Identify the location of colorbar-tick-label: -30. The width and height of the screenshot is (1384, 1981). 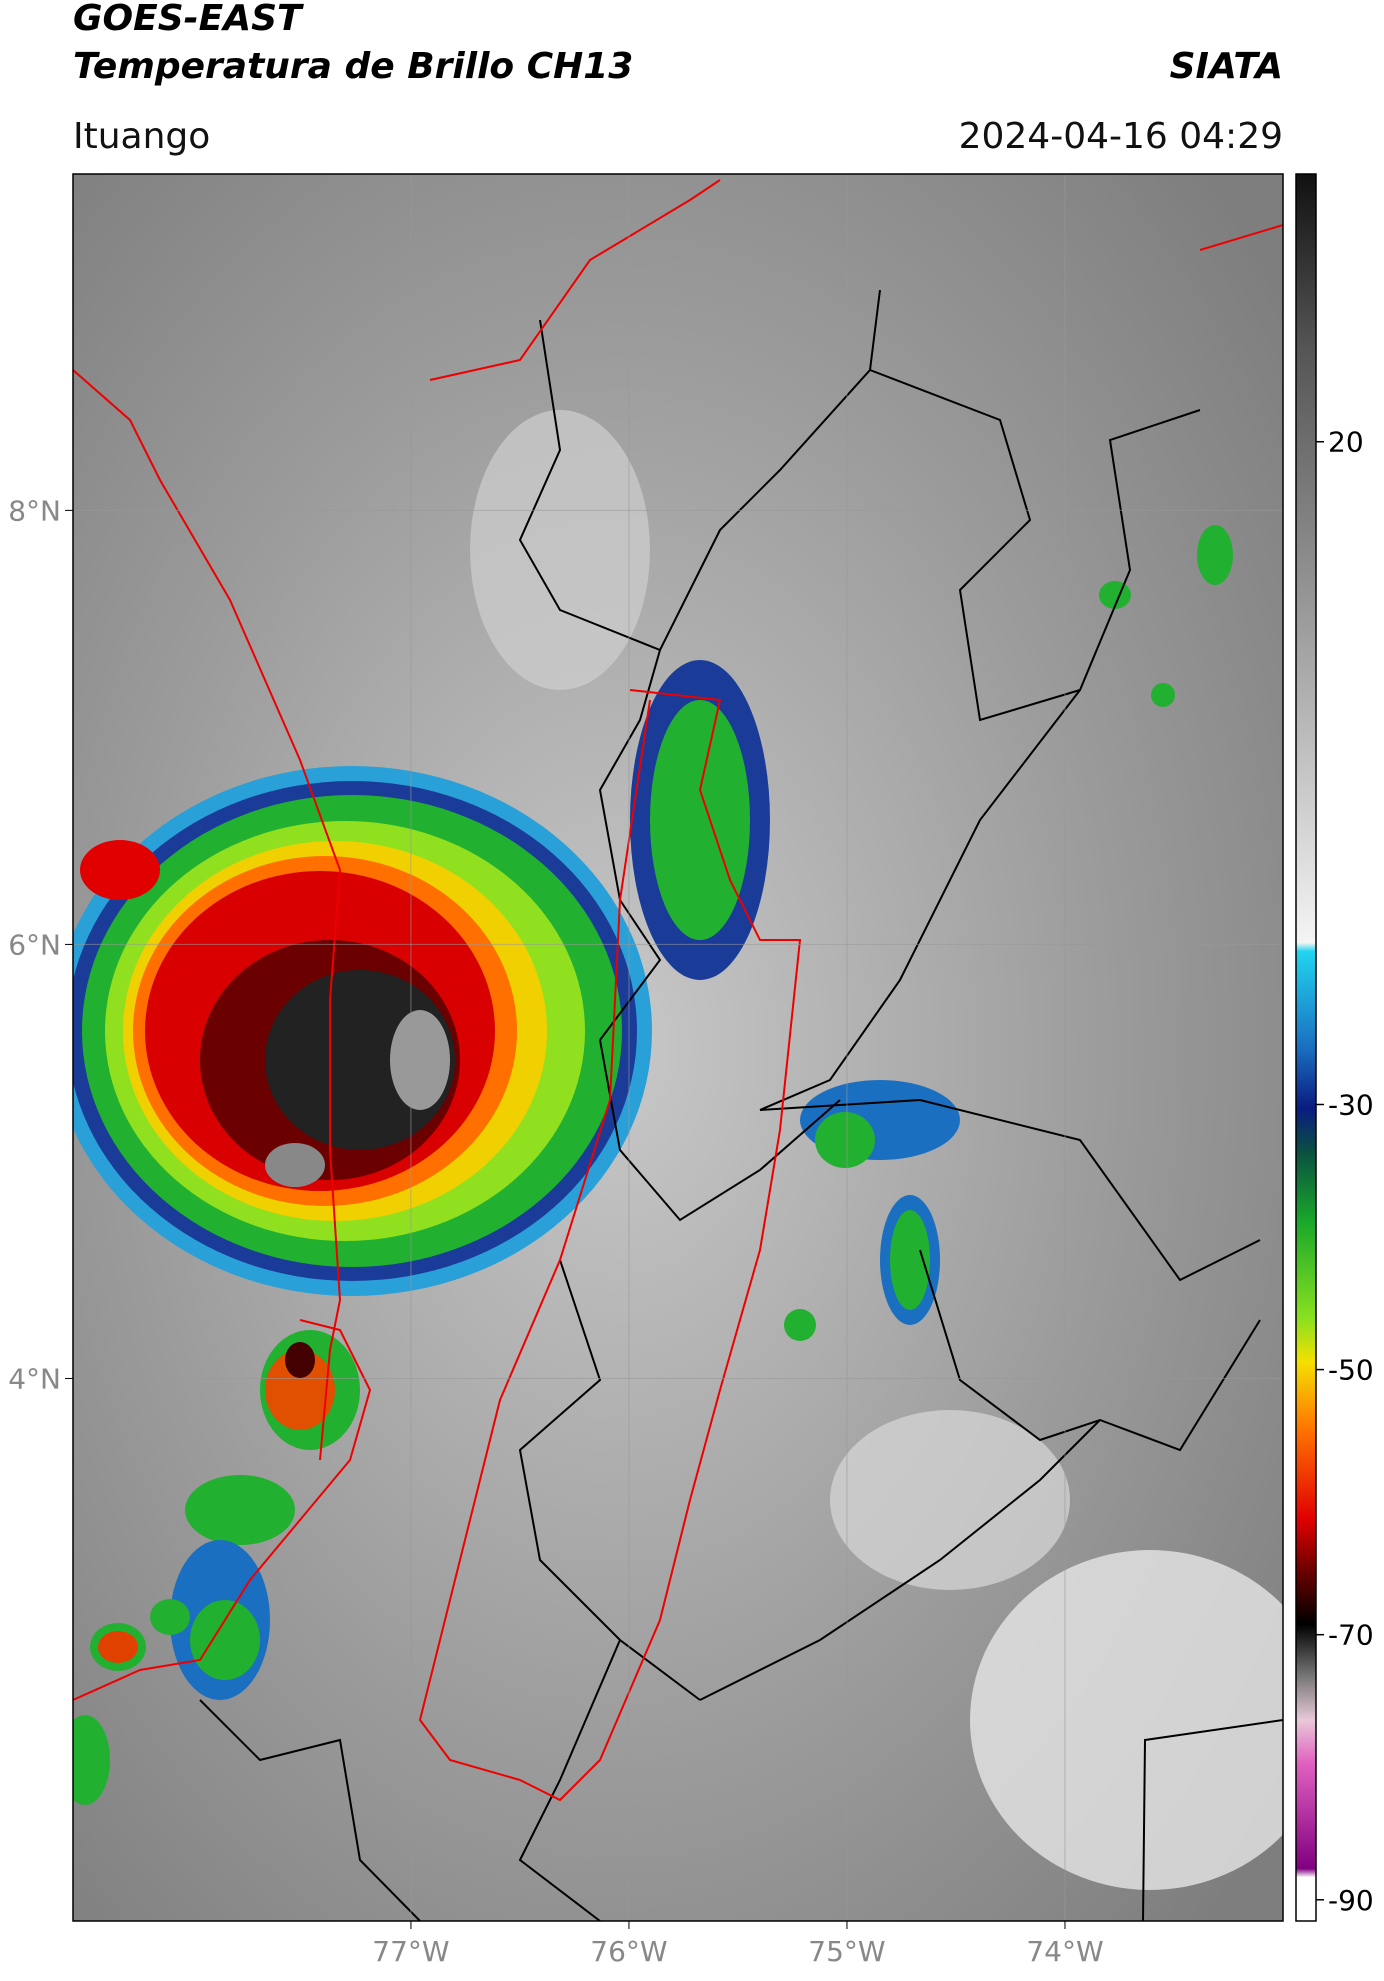
(1351, 1104).